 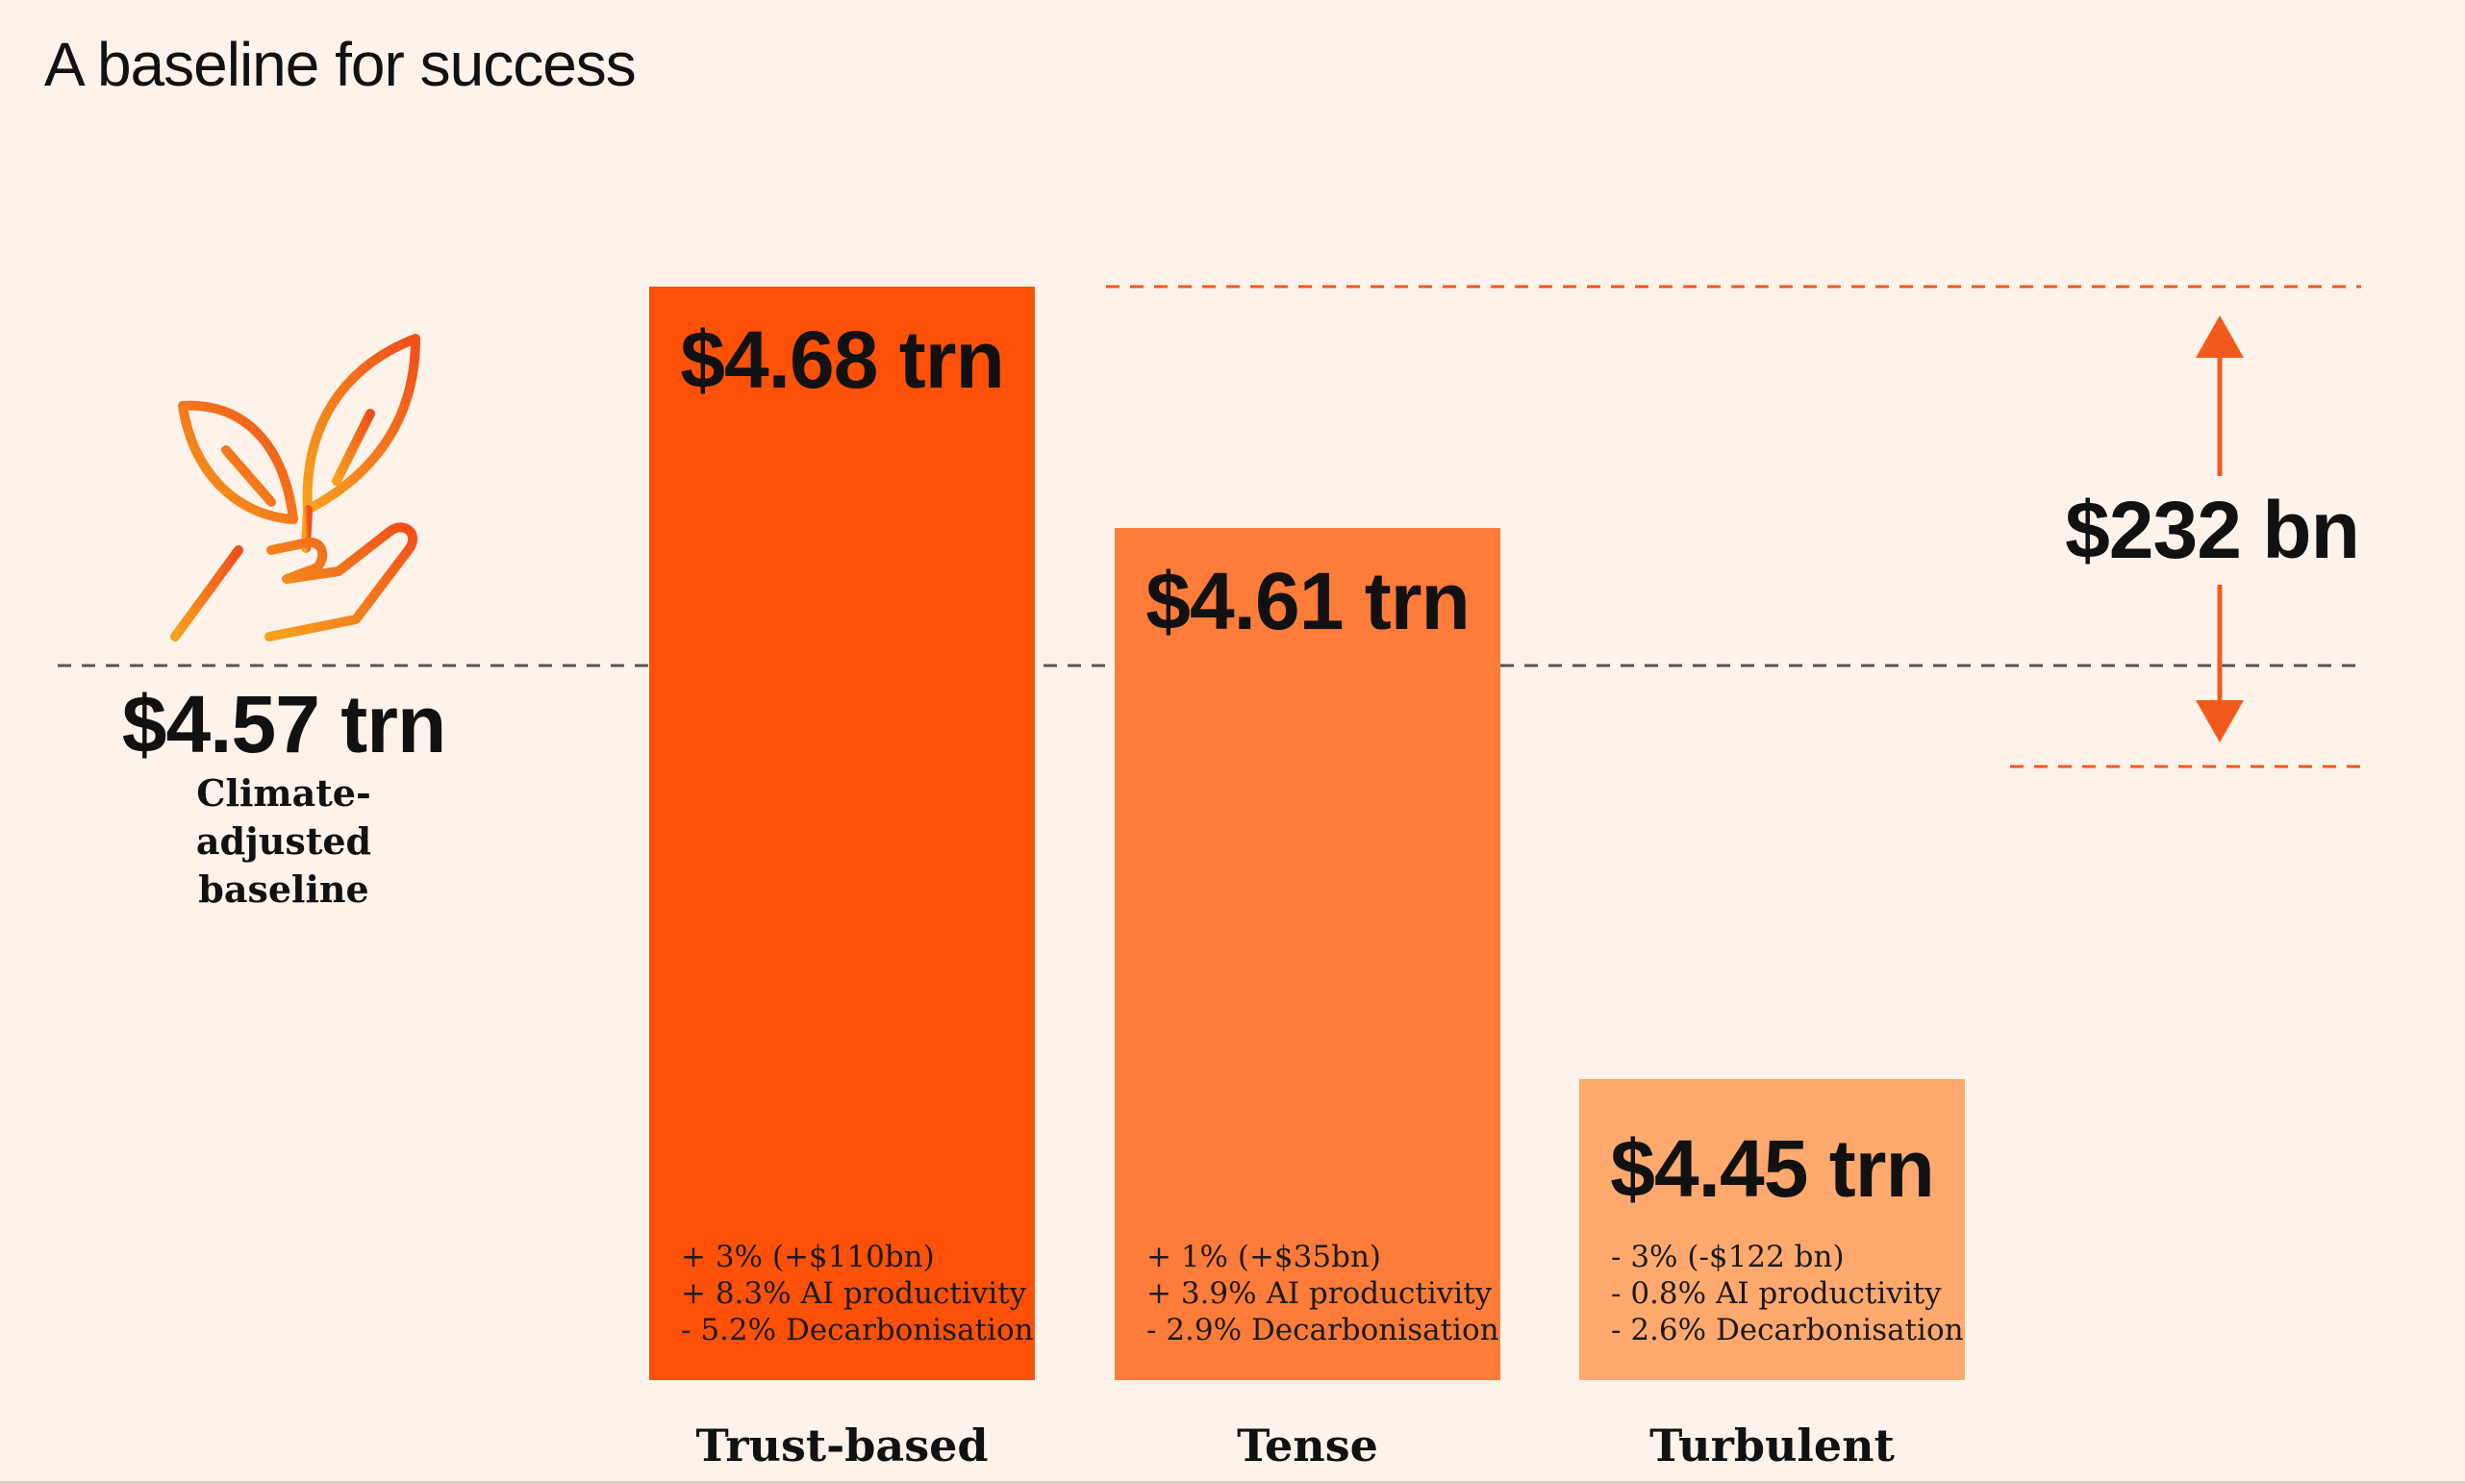 I want to click on page-title: A baseline for success, so click(x=340, y=65).